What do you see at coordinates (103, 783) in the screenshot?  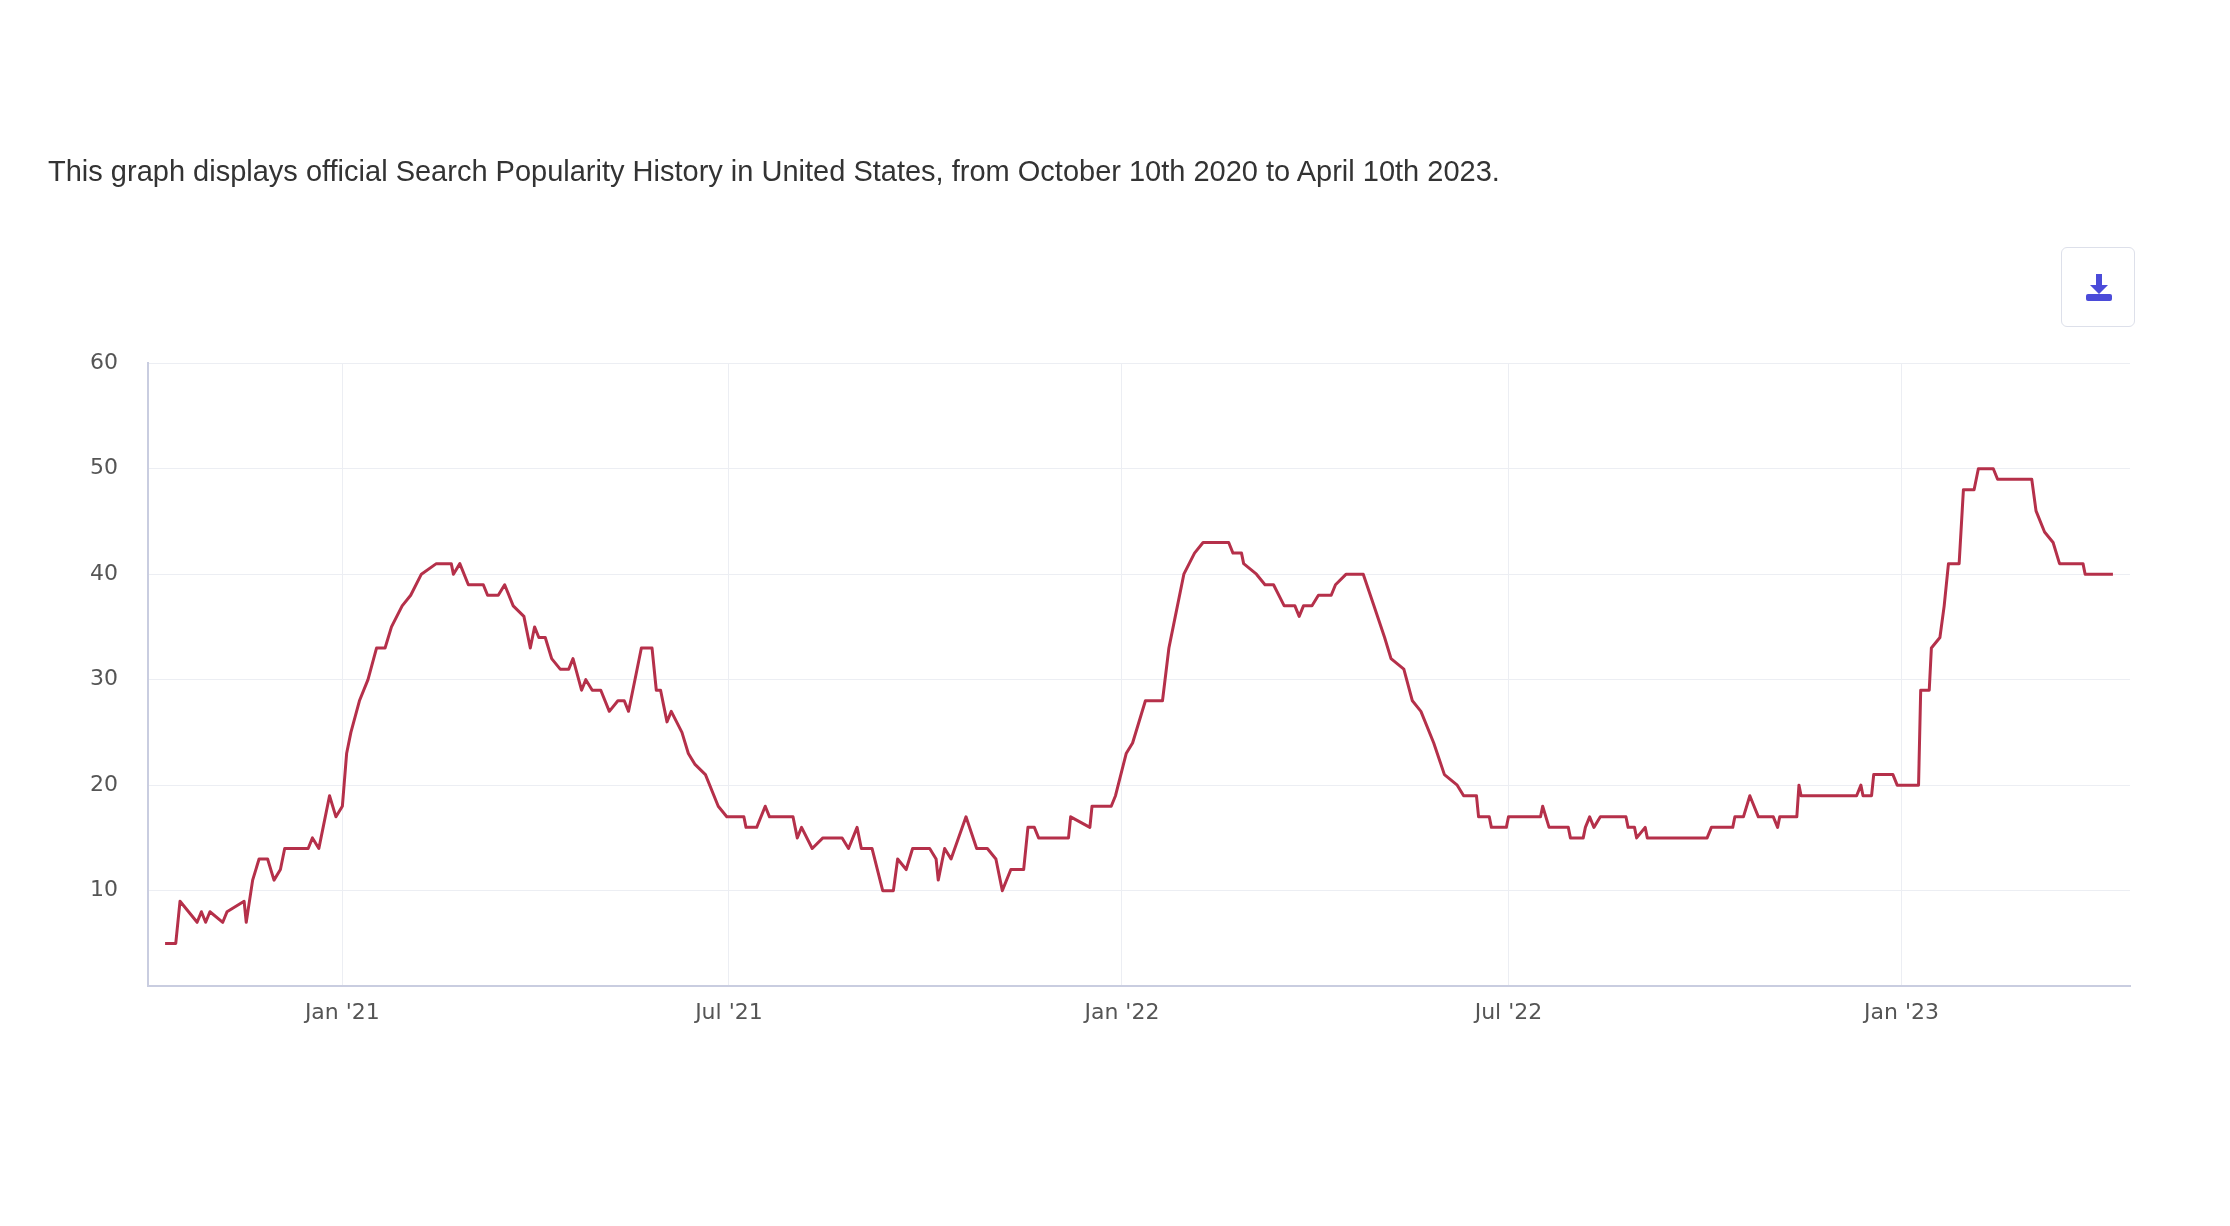 I see `y-tick-label: 20` at bounding box center [103, 783].